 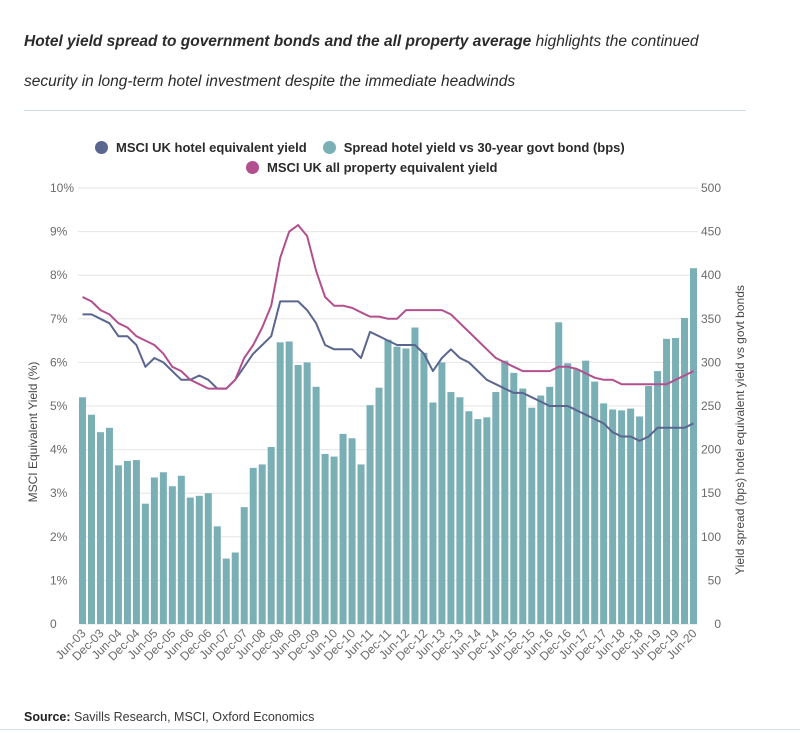 I want to click on legend-row-2: MSCI UK all property equivalent yield, so click(x=379, y=167).